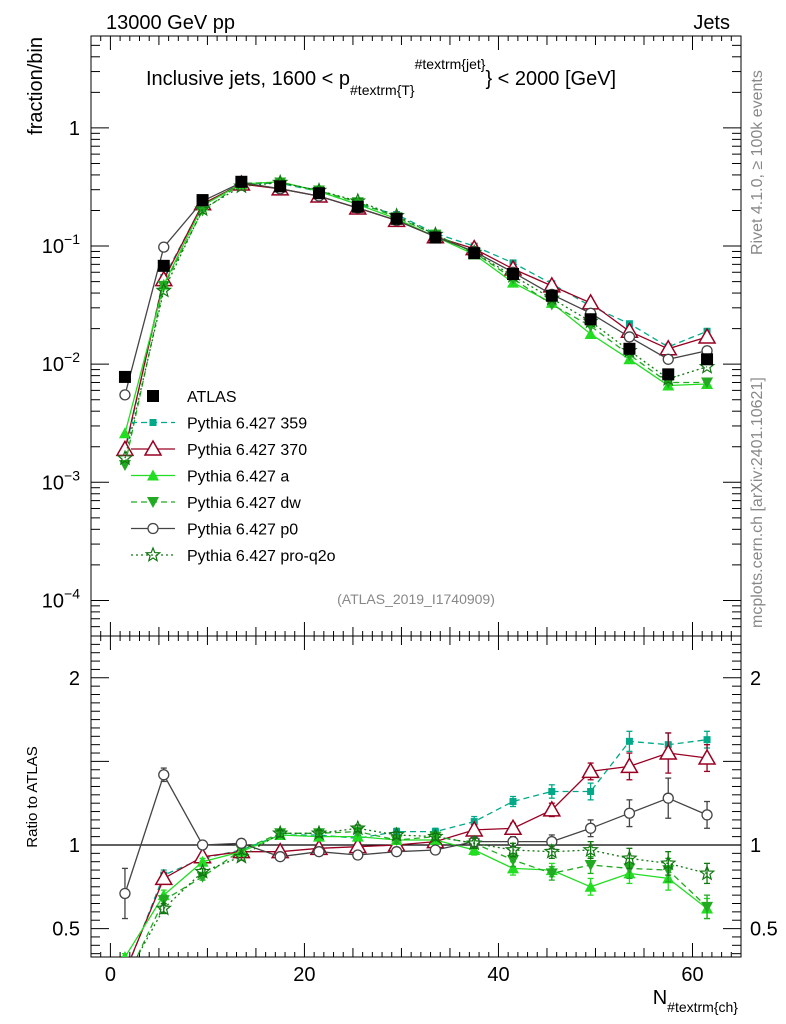  What do you see at coordinates (244, 503) in the screenshot?
I see `legend-label: Pythia 6.427 dw` at bounding box center [244, 503].